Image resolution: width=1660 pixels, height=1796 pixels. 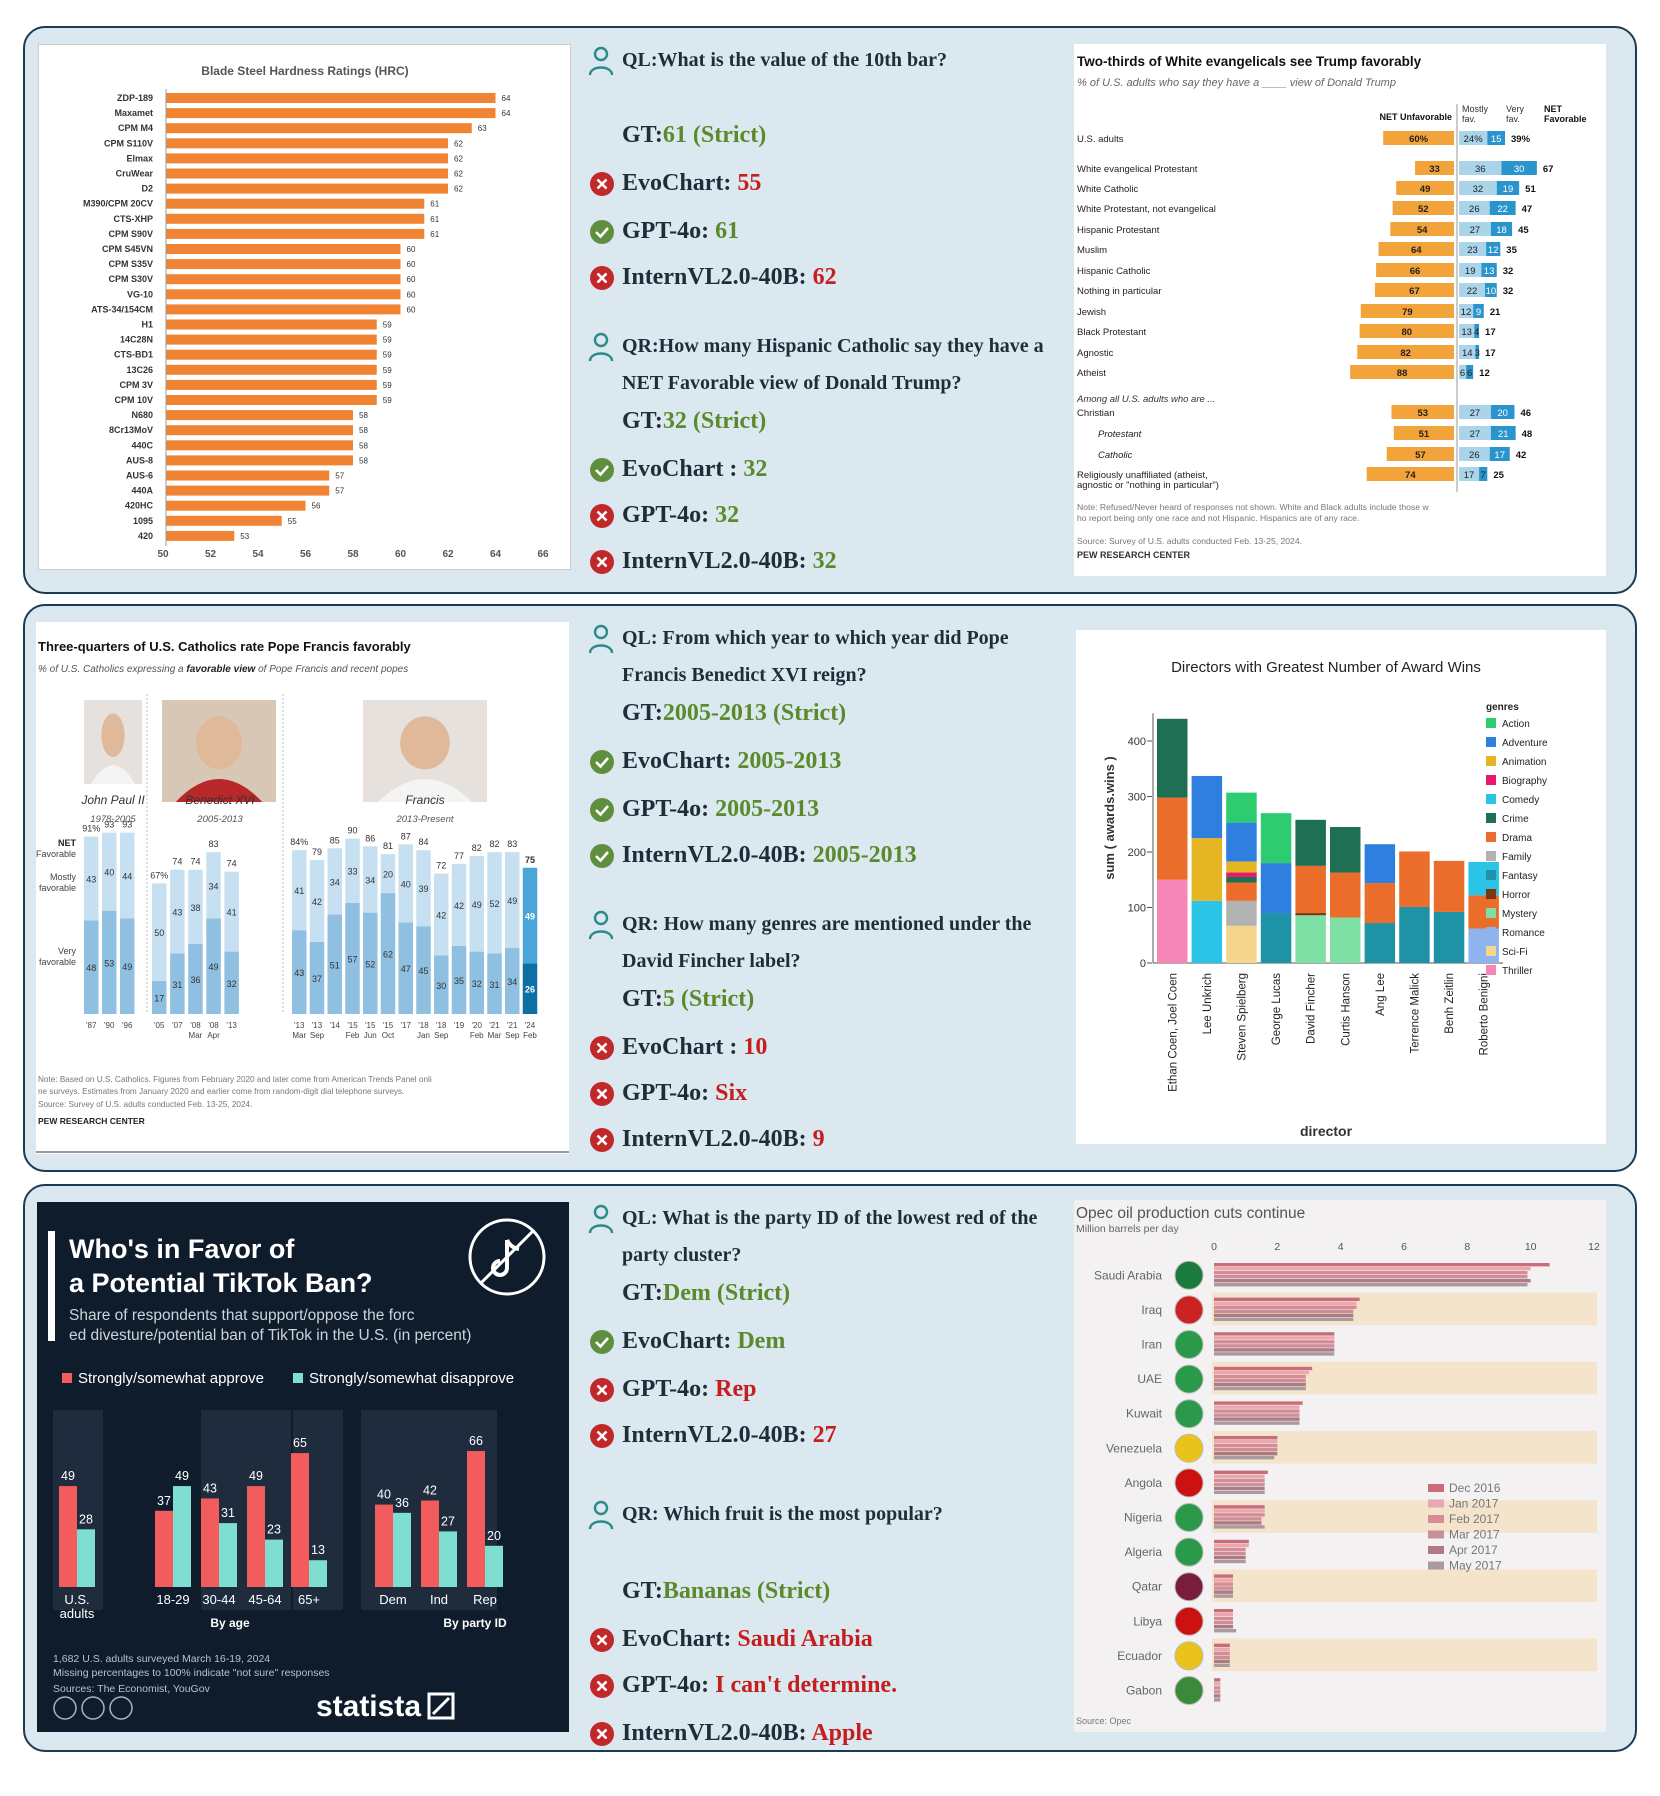 What do you see at coordinates (113, 774) in the screenshot?
I see `portrait-robe` at bounding box center [113, 774].